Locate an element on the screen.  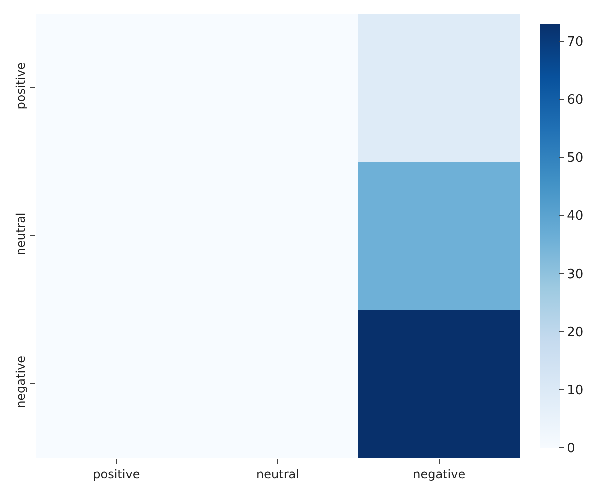
color-bar-label: 60 is located at coordinates (575, 100).